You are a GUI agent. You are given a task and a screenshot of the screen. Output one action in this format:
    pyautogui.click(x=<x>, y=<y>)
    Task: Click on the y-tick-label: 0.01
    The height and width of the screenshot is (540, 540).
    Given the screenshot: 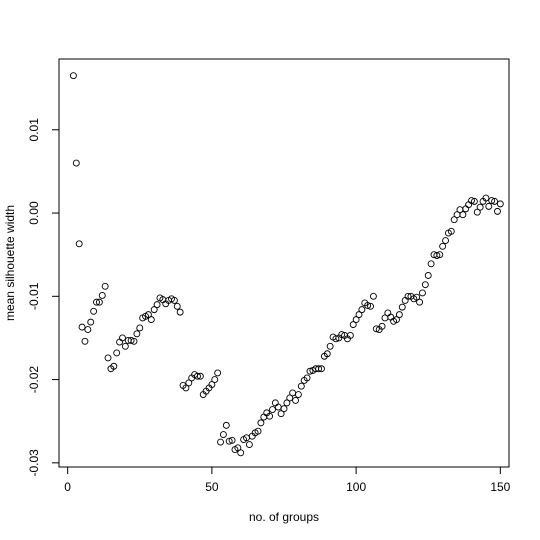 What is the action you would take?
    pyautogui.click(x=34, y=130)
    